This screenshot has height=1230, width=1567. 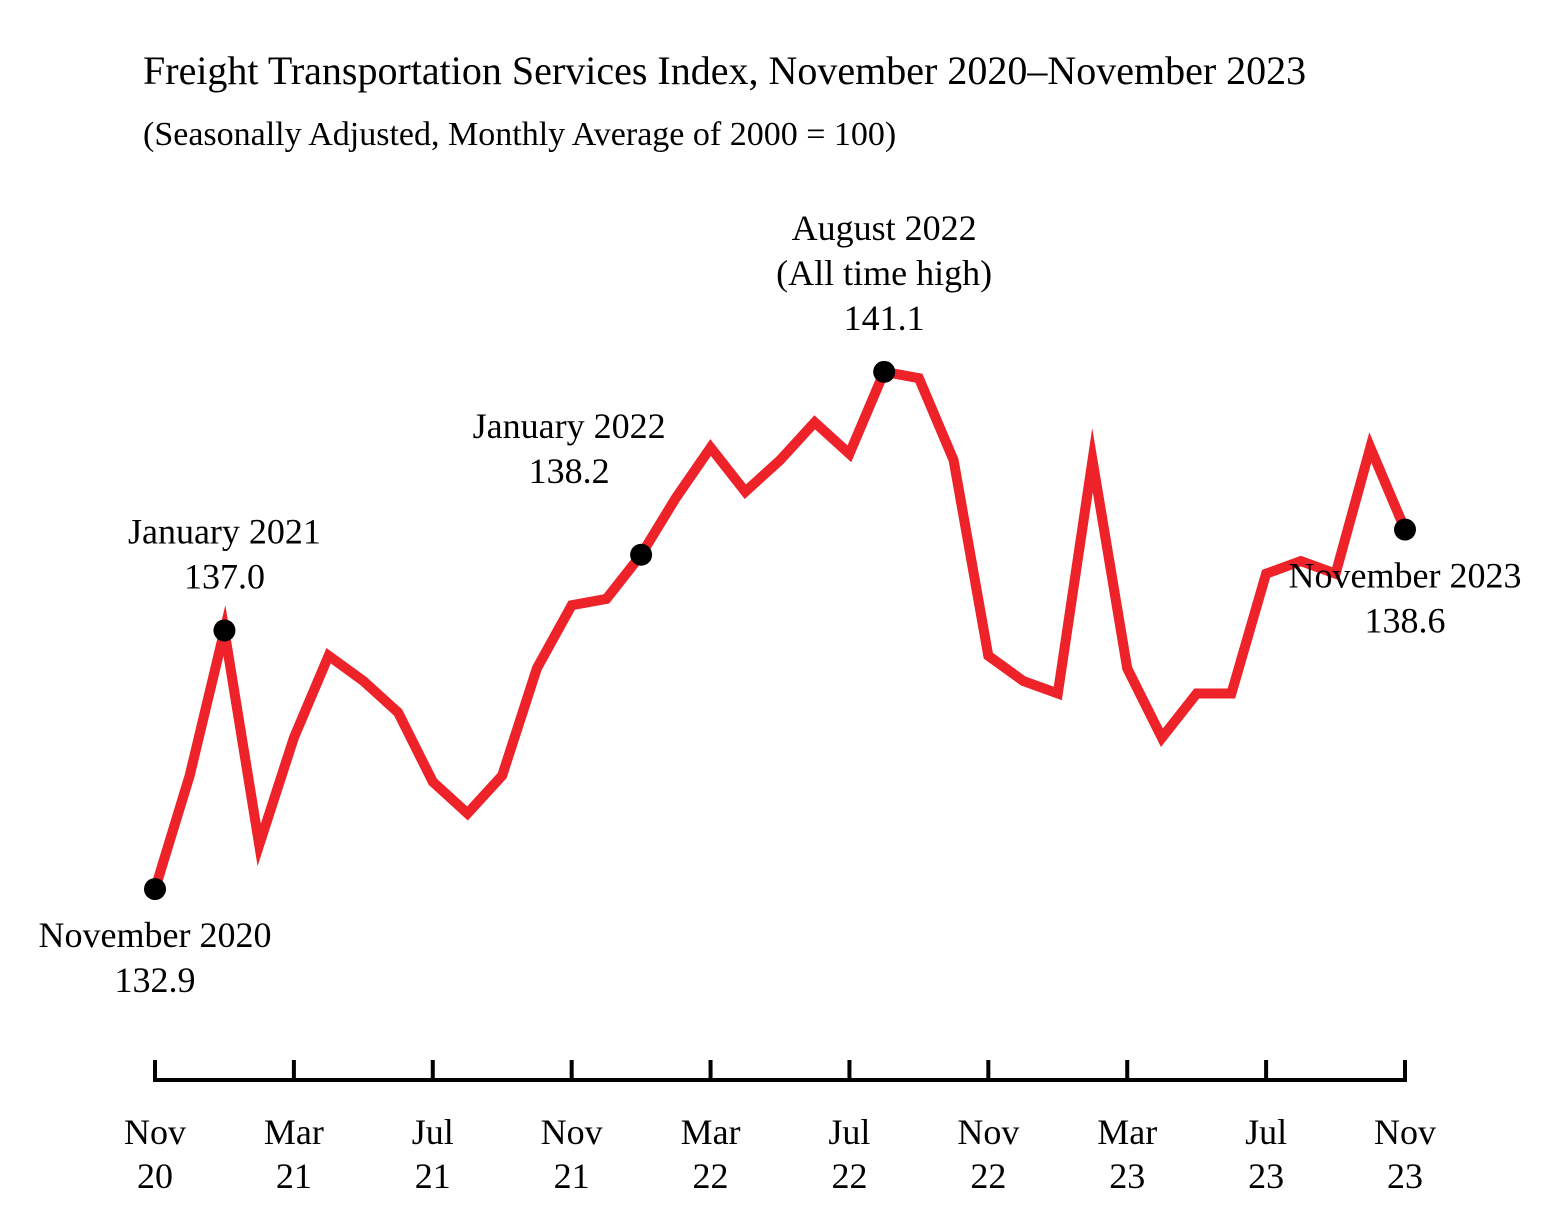 What do you see at coordinates (569, 426) in the screenshot?
I see `annotation-text: January 2022` at bounding box center [569, 426].